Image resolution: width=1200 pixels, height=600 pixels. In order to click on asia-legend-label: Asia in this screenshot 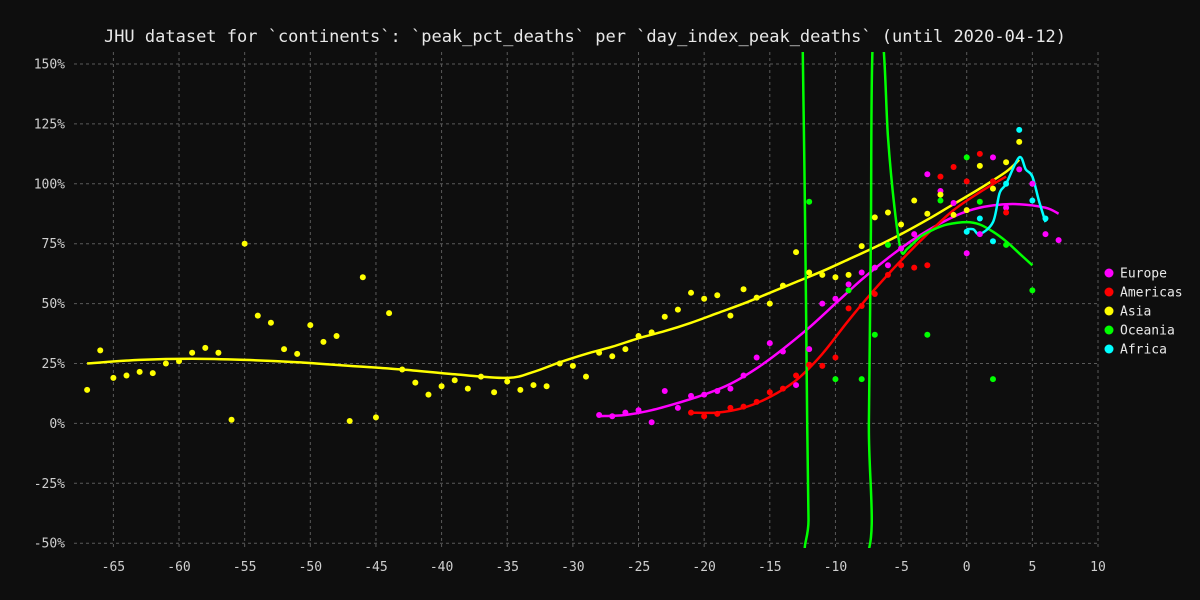, I will do `click(1135, 312)`.